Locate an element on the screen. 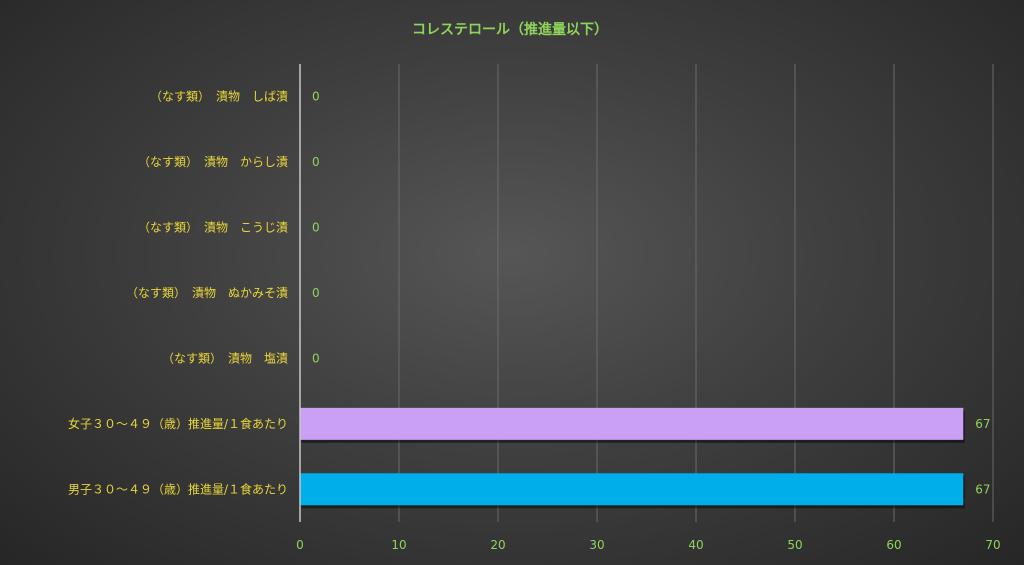  x-tick-label: 30 is located at coordinates (596, 545).